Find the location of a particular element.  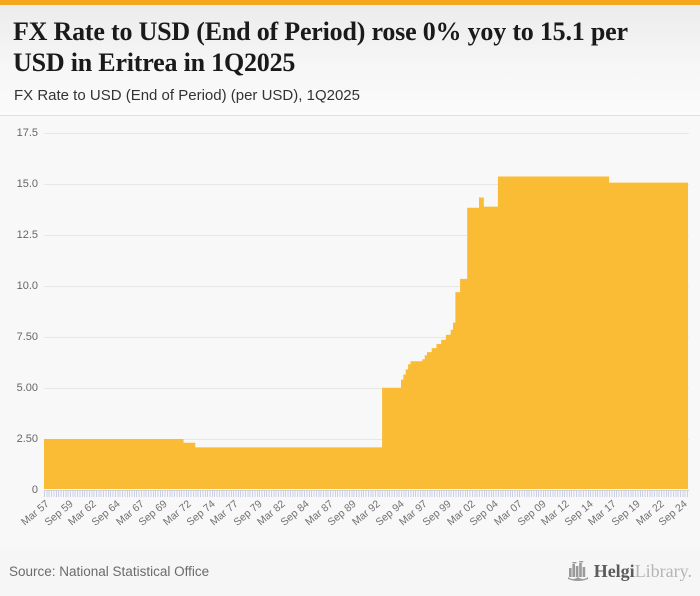

source-label: Source: National Statistical Office is located at coordinates (109, 571).